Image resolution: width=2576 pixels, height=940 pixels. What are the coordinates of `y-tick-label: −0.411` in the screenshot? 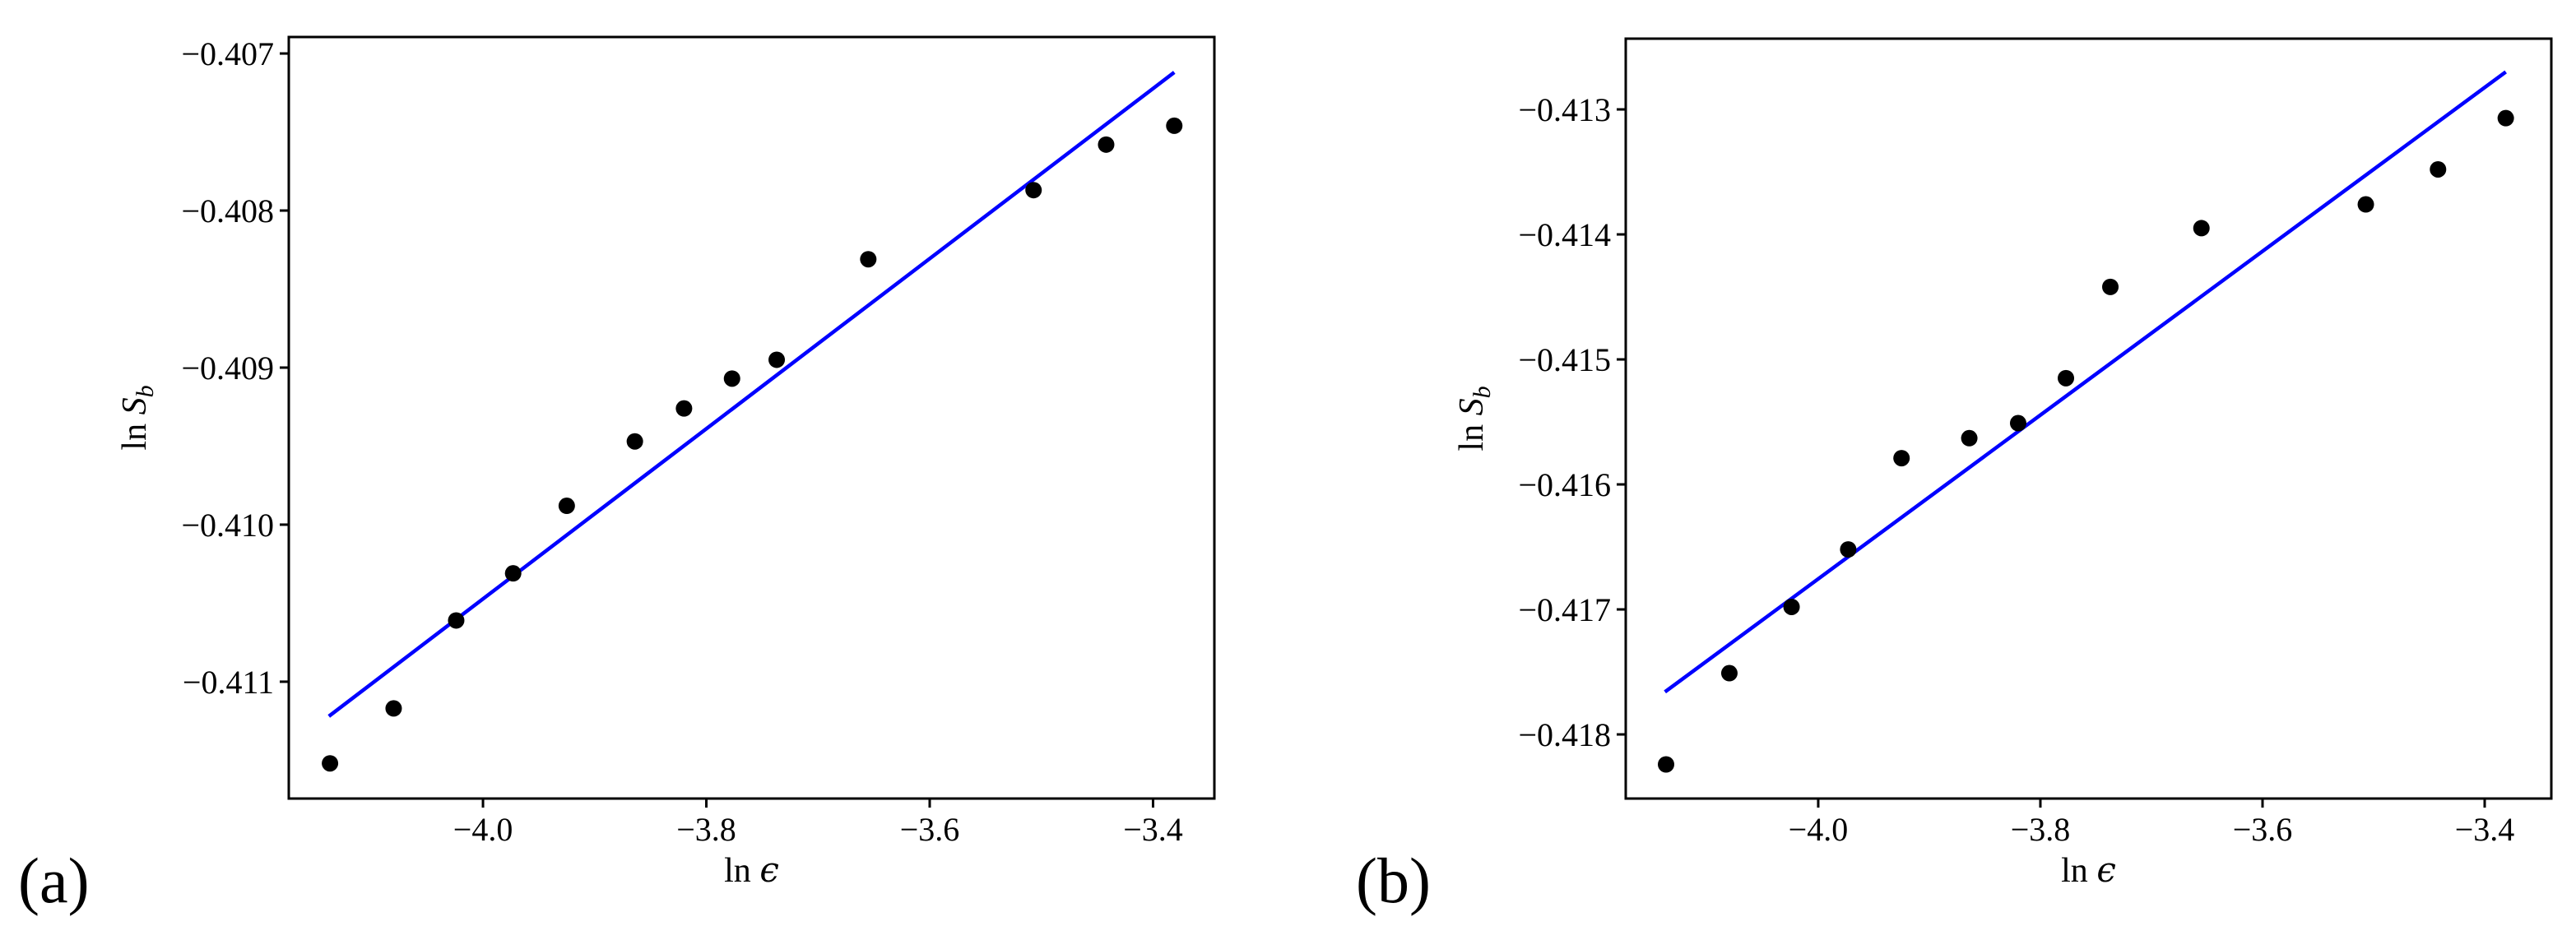 It's located at (229, 682).